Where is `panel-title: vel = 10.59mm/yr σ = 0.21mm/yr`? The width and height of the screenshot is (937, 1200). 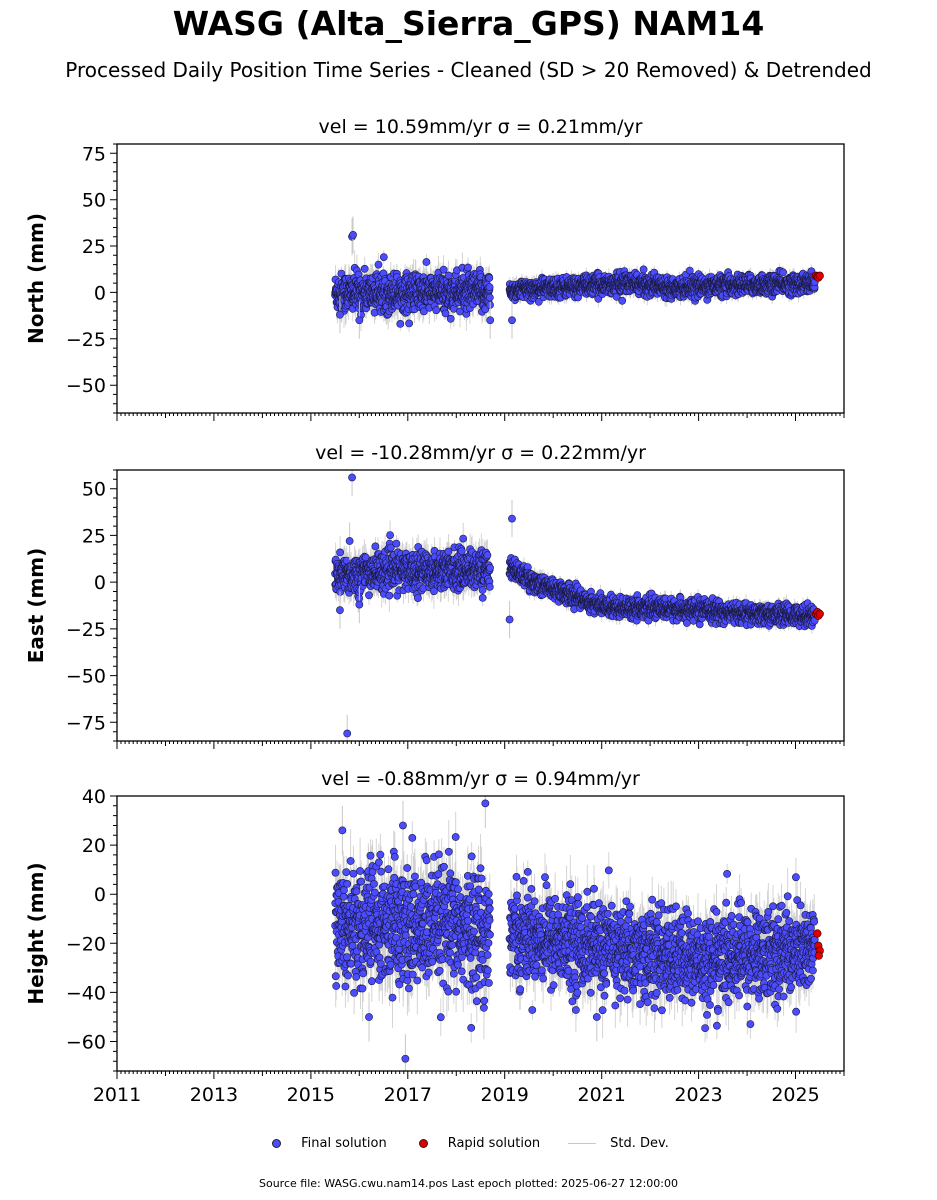
panel-title: vel = 10.59mm/yr σ = 0.21mm/yr is located at coordinates (481, 127).